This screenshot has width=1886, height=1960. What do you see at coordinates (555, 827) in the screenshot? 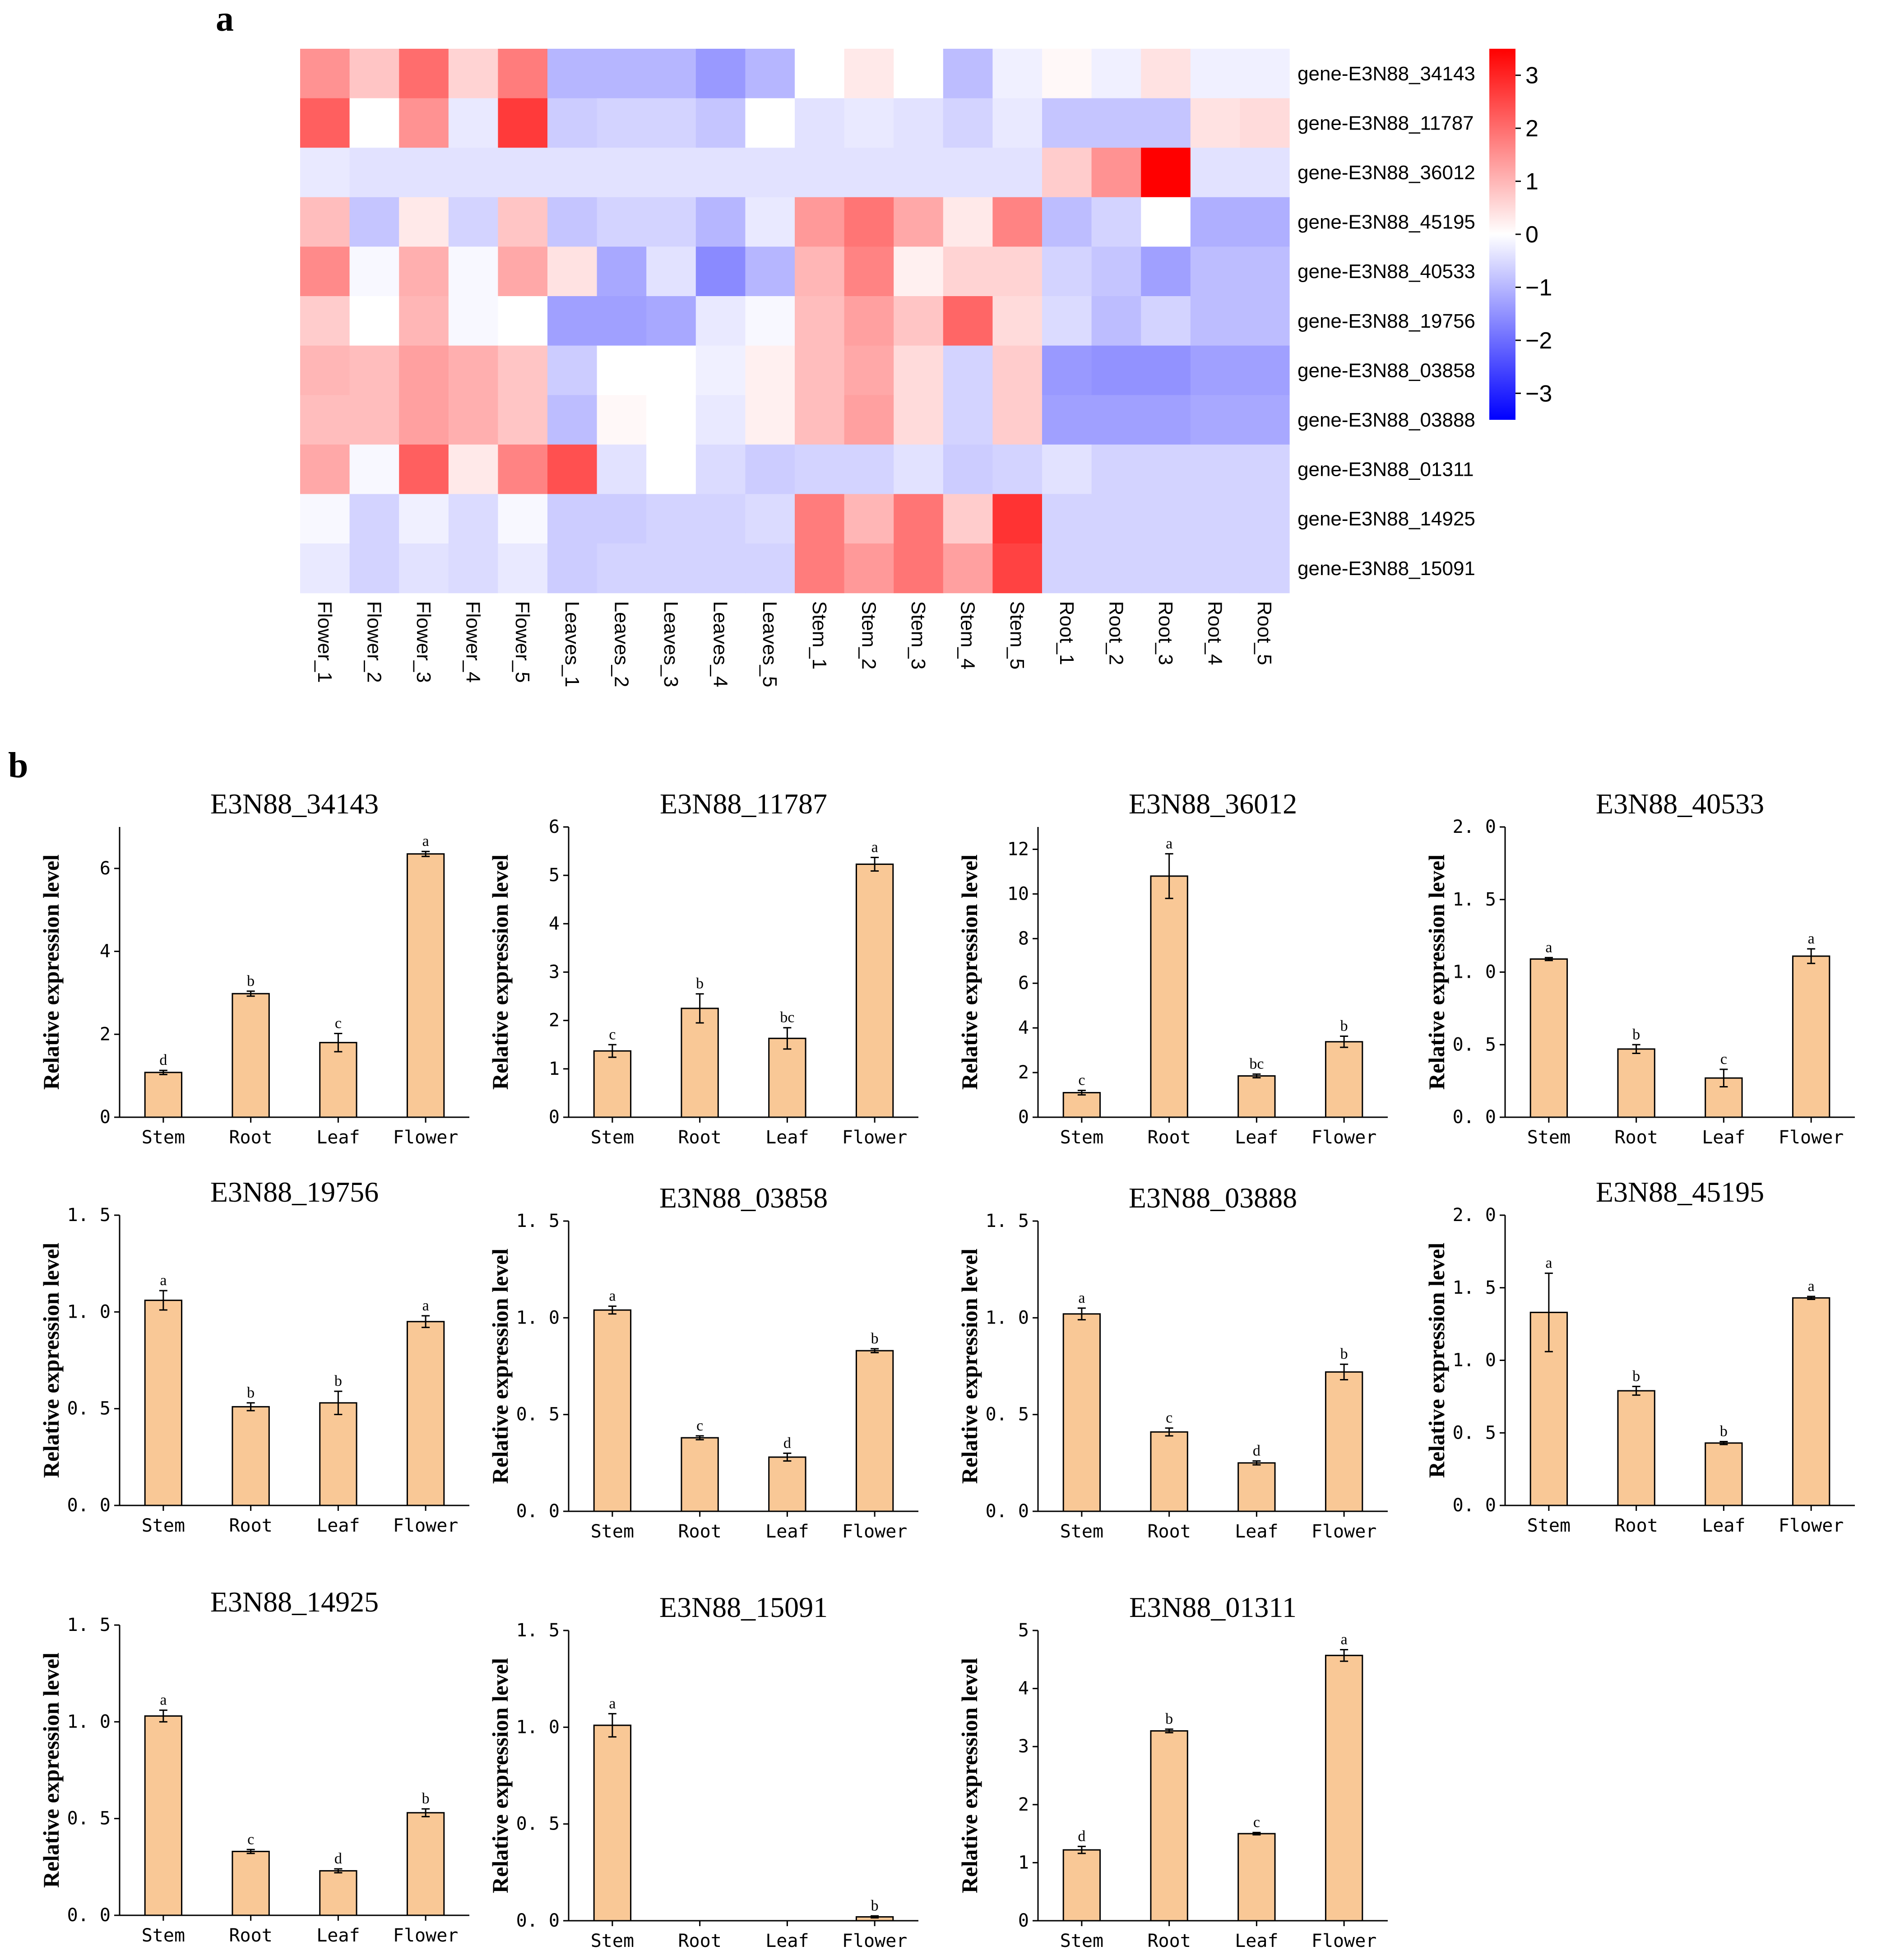
I see `y-tick-label: 6` at bounding box center [555, 827].